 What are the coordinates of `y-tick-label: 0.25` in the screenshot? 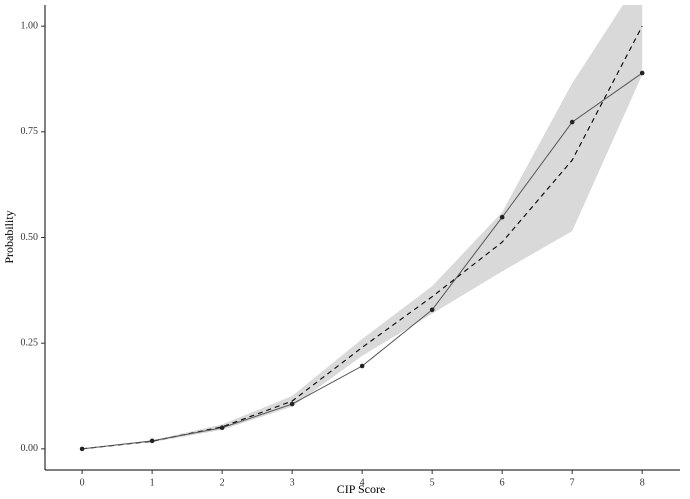 It's located at (30, 342).